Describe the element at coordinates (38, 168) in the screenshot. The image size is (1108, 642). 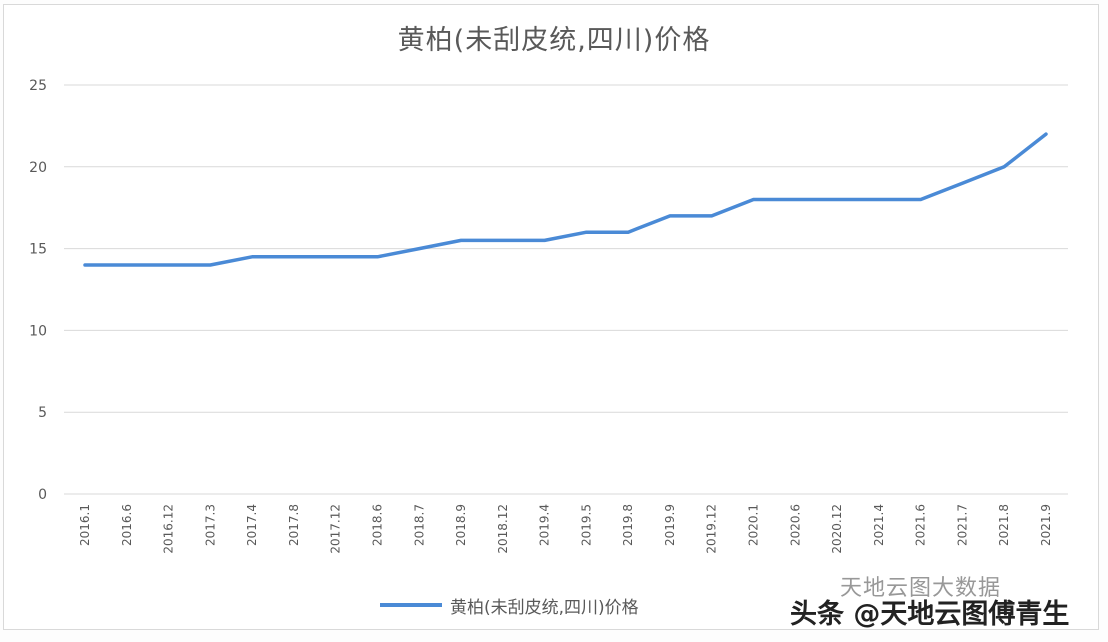
I see `y-tick-label: 20` at that location.